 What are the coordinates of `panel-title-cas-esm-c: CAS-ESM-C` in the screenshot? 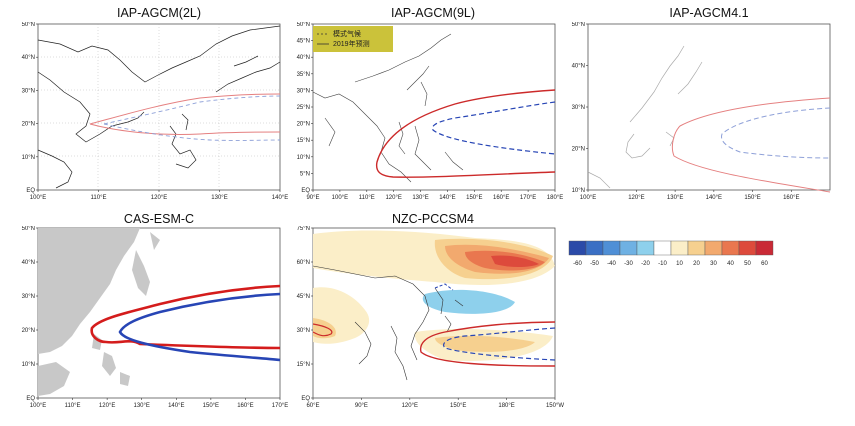 It's located at (159, 219).